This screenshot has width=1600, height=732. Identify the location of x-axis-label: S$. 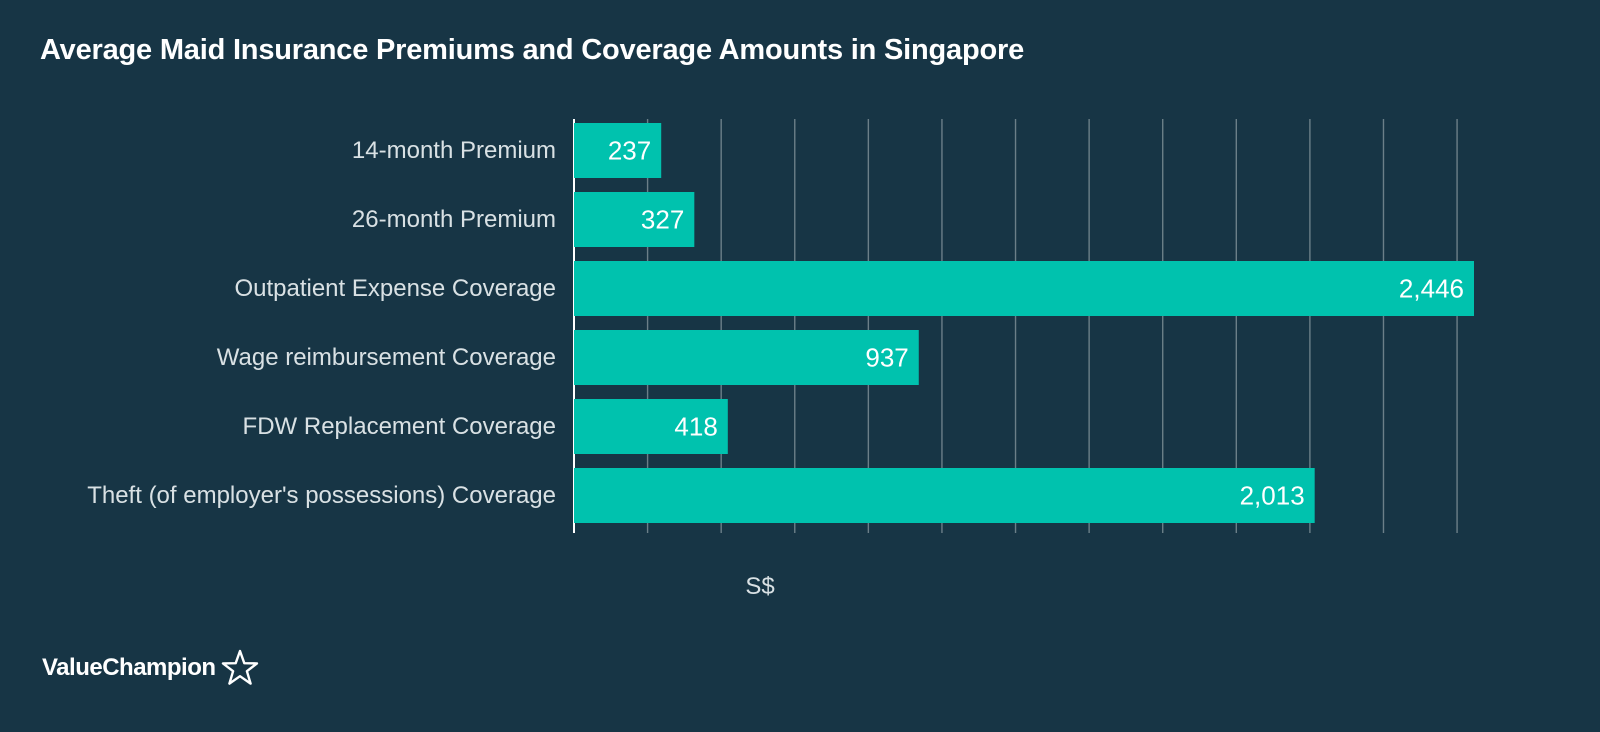
(759, 586).